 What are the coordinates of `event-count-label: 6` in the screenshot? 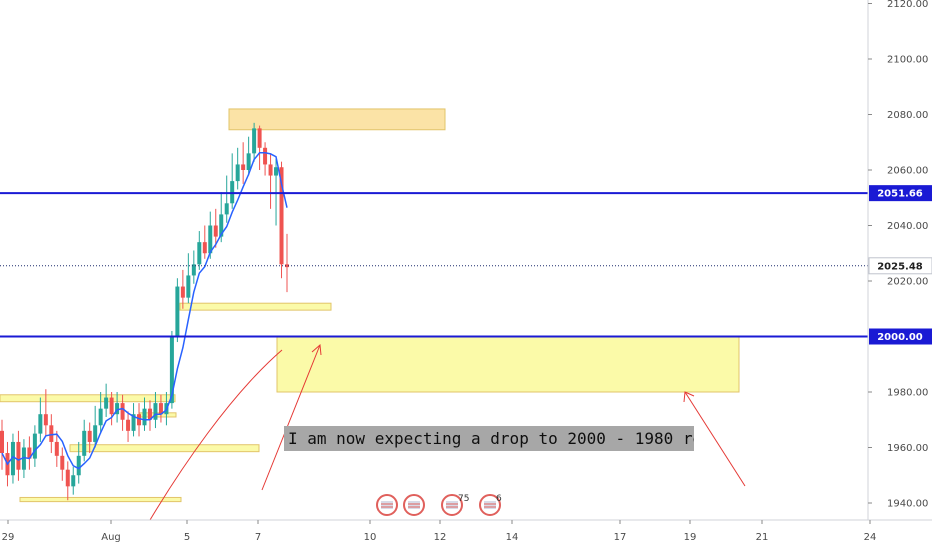 It's located at (499, 499).